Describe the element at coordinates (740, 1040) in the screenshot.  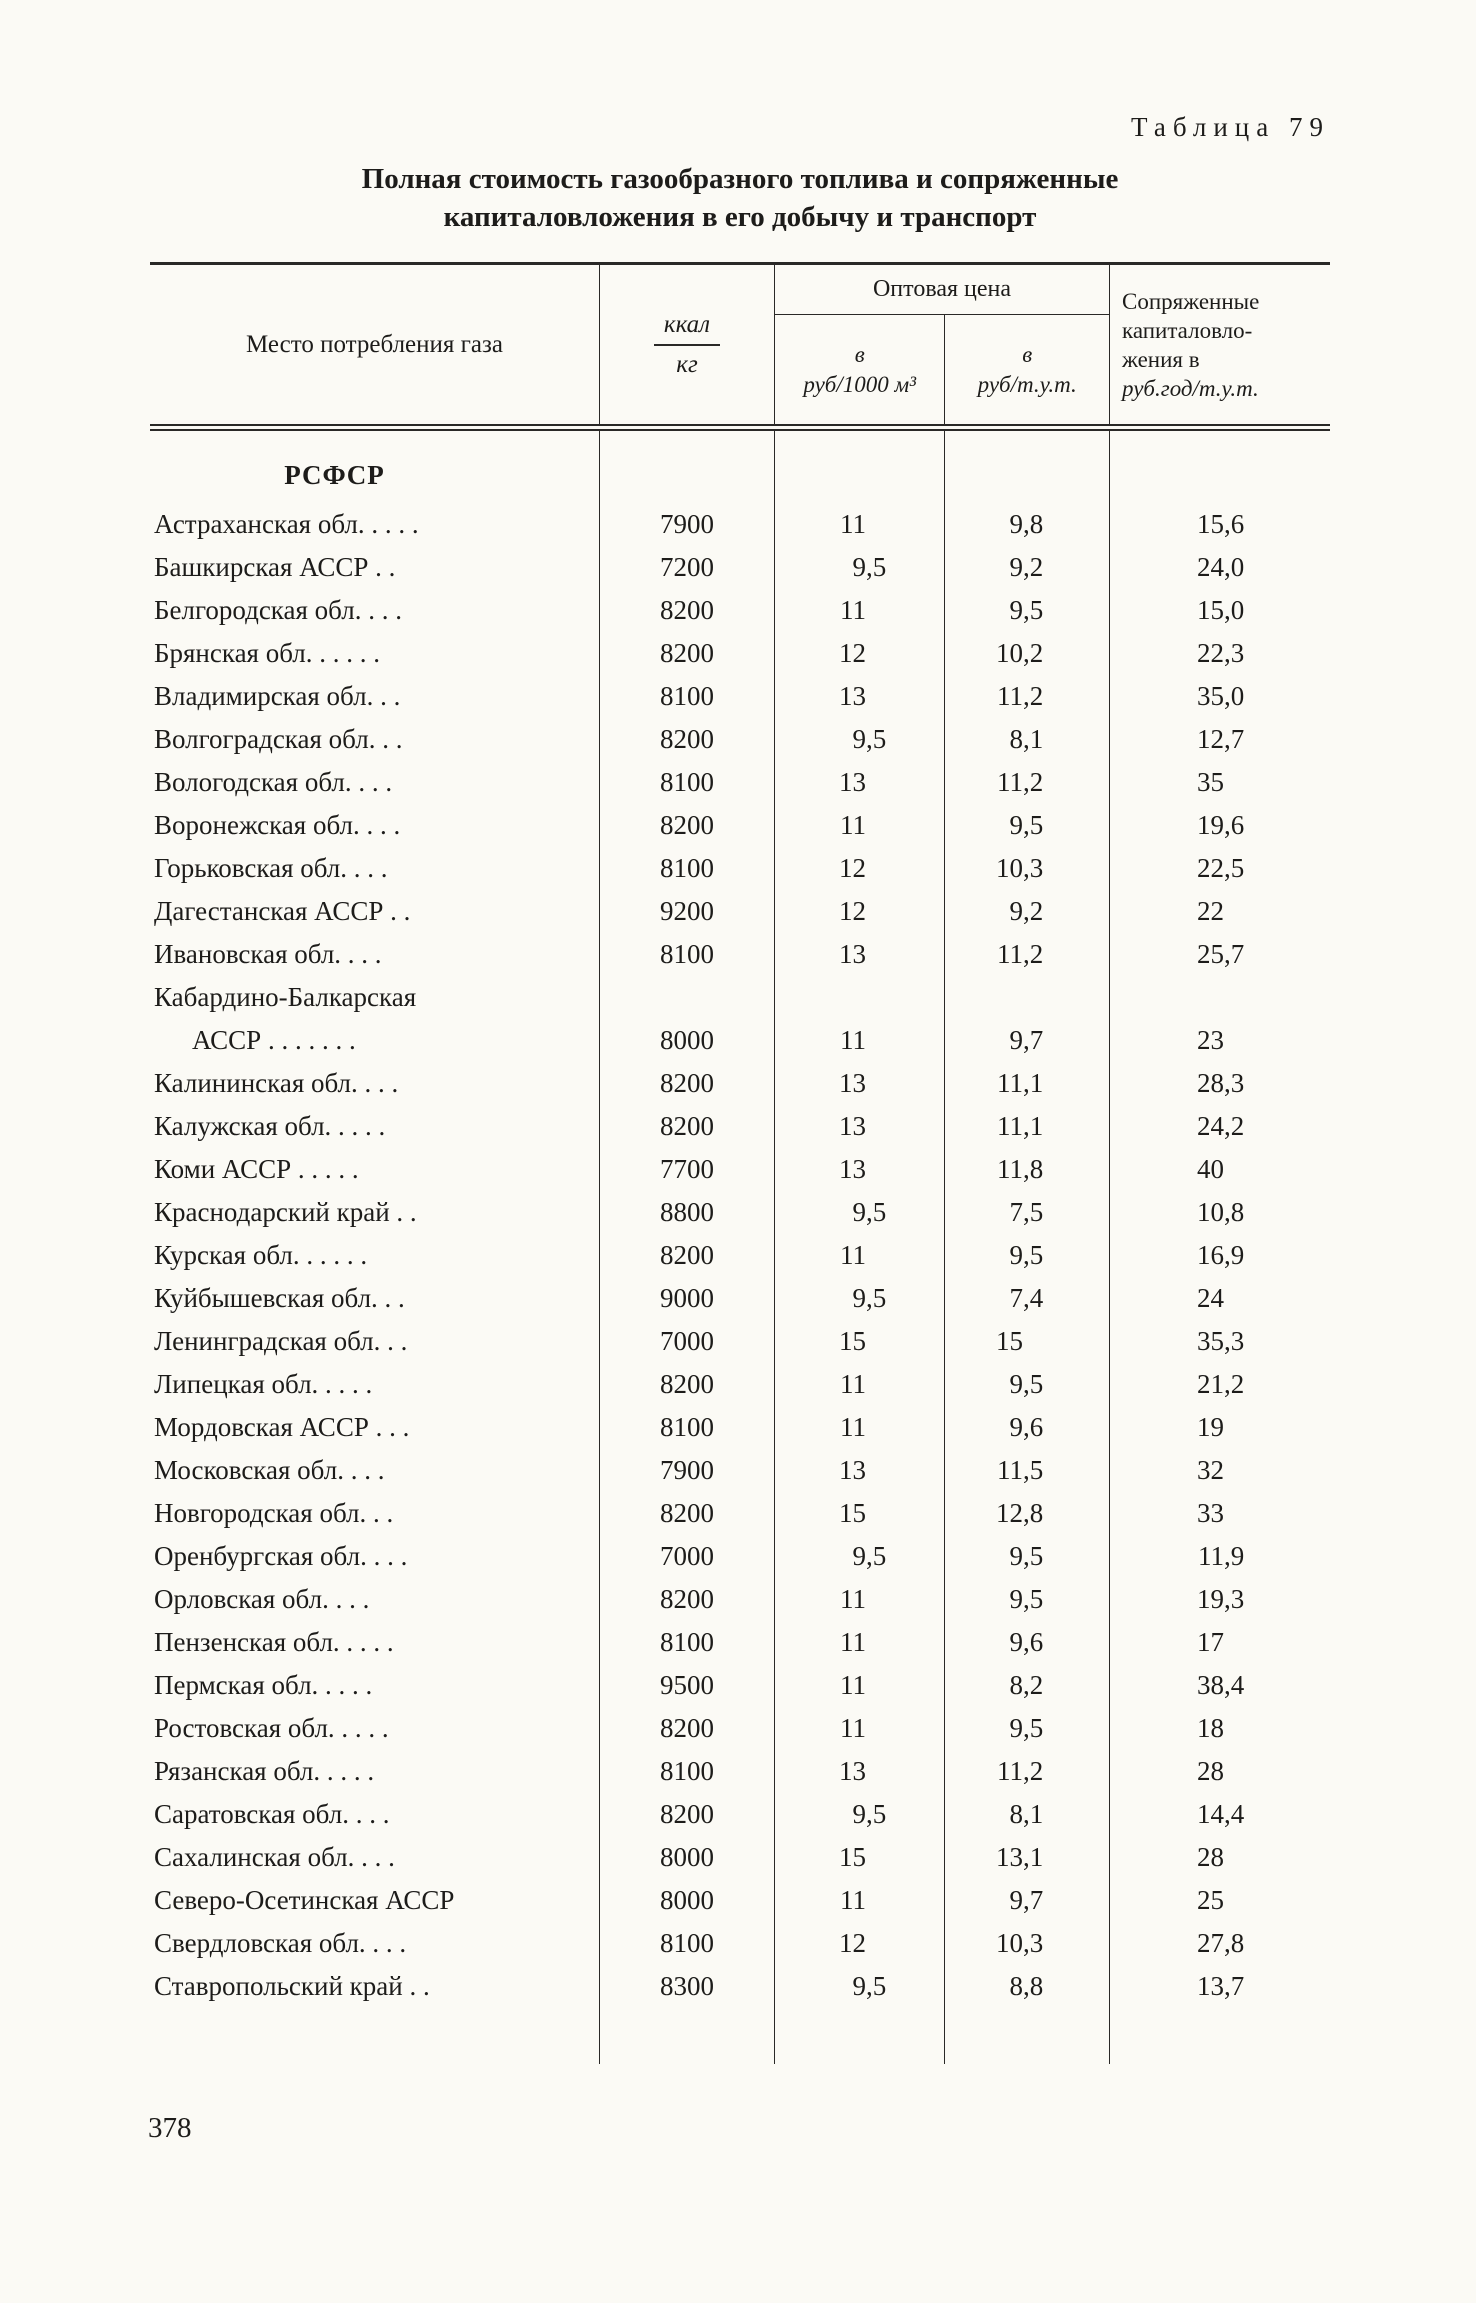
I see `table-row: АССР . . . . . . . 8000 11 9,7 23` at that location.